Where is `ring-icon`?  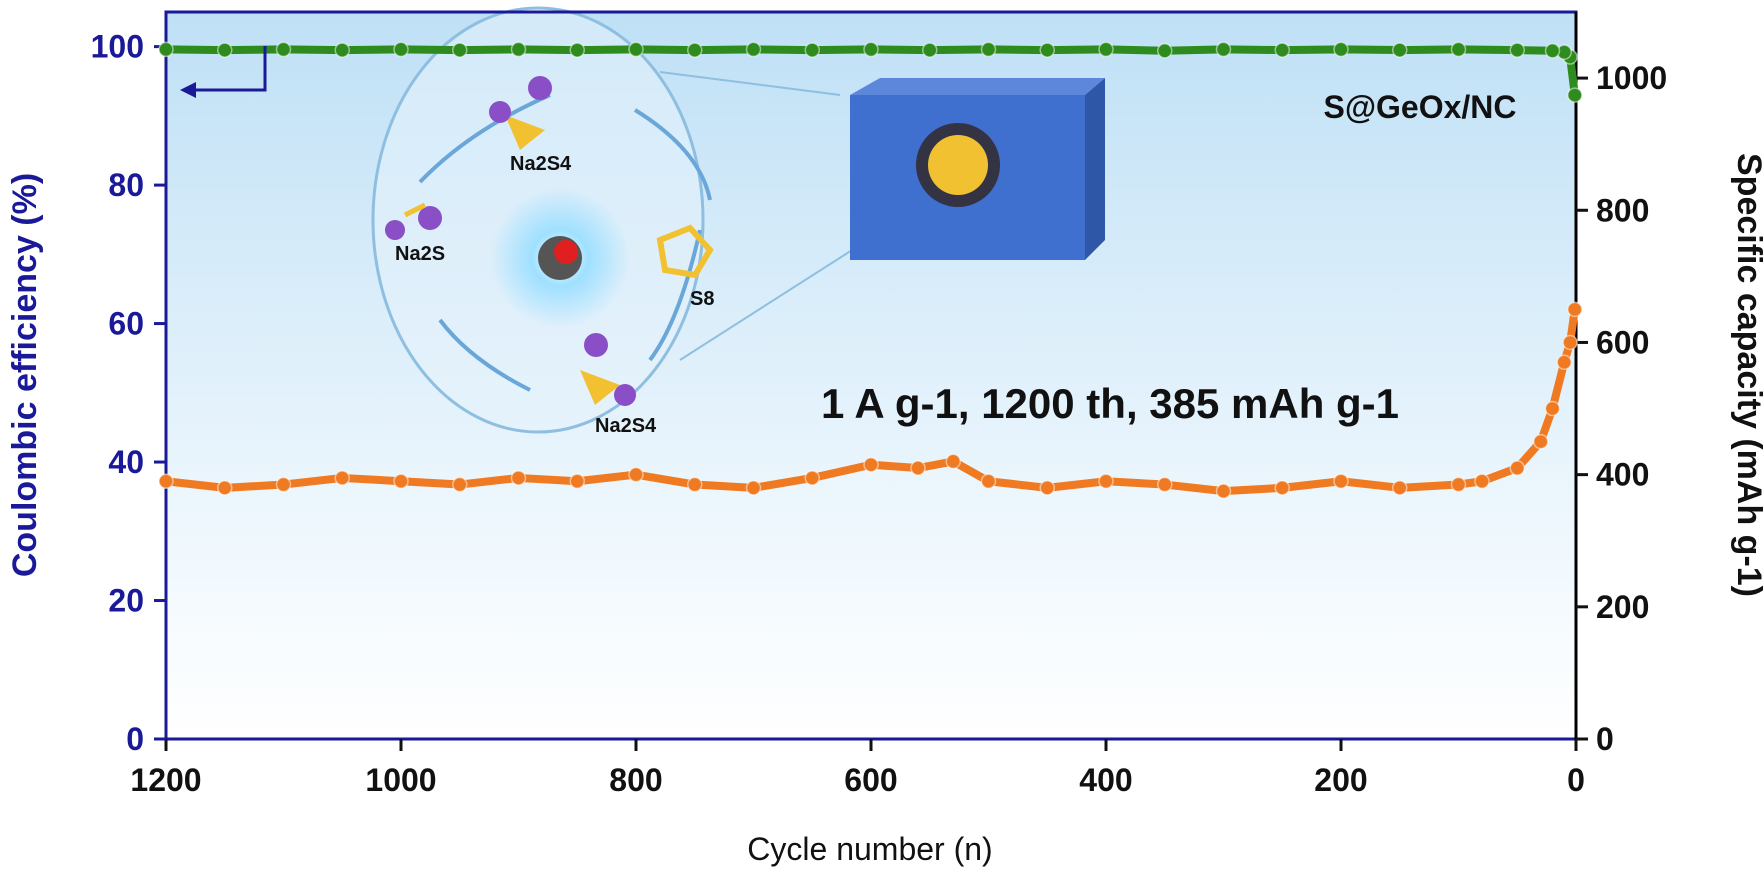
ring-icon is located at coordinates (685, 251).